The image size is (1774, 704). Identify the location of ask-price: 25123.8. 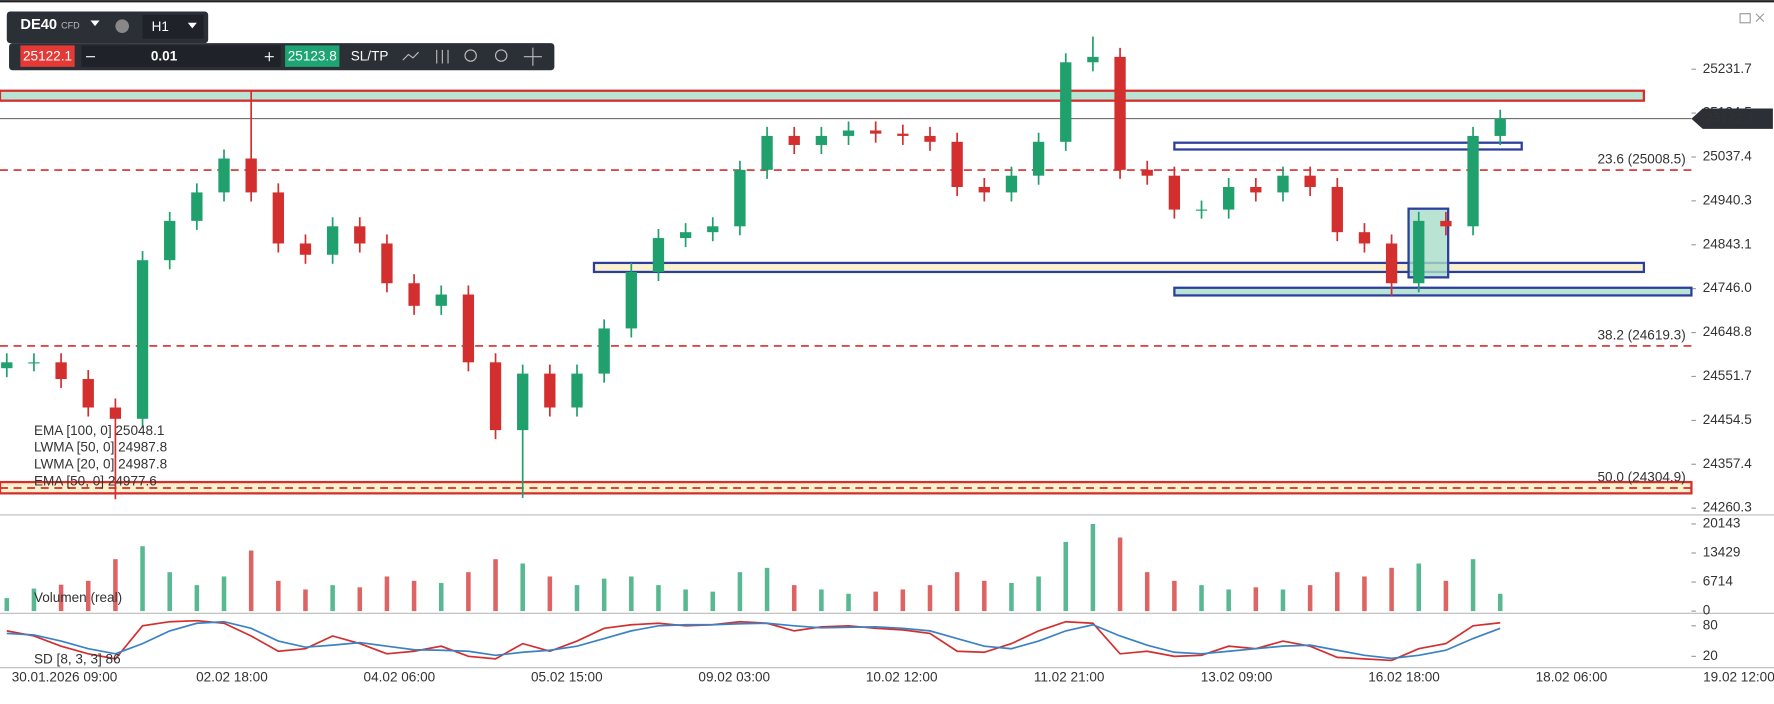
(312, 55).